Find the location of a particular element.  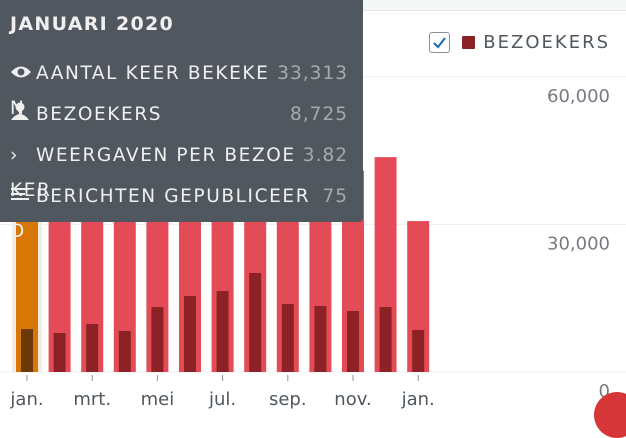

user-icon is located at coordinates (23, 114).